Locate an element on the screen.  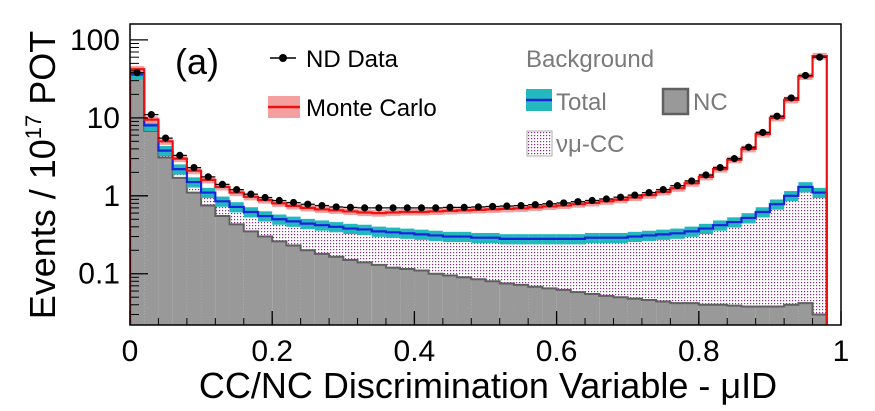
y-axis-title-prefix: Events / 10 is located at coordinates (42, 229).